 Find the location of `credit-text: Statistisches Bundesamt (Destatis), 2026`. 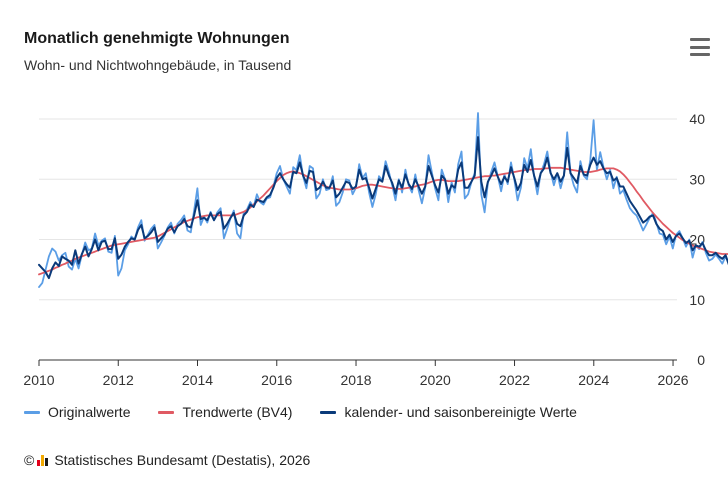

credit-text: Statistisches Bundesamt (Destatis), 2026 is located at coordinates (182, 460).